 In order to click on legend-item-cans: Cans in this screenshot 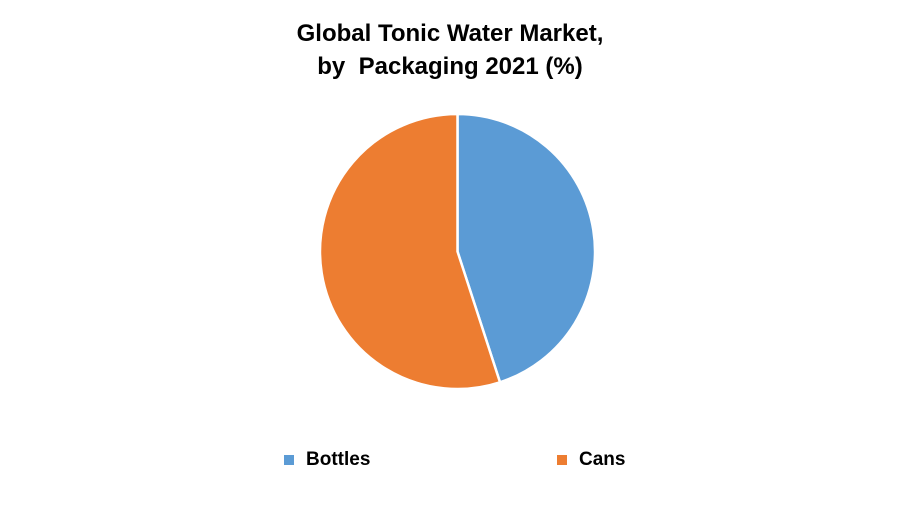, I will do `click(591, 460)`.